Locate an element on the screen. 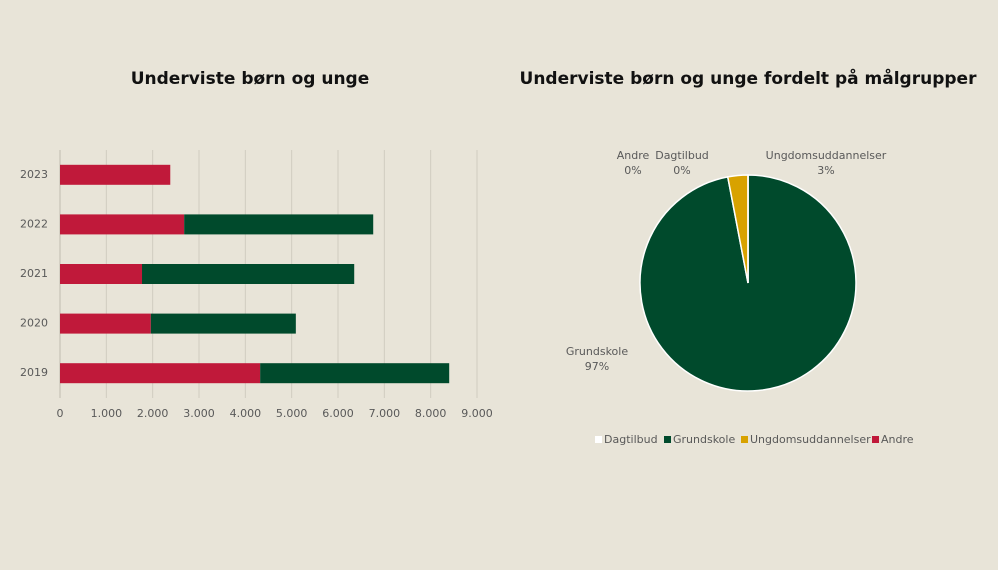  x-tick-label: 6.000 is located at coordinates (338, 413).